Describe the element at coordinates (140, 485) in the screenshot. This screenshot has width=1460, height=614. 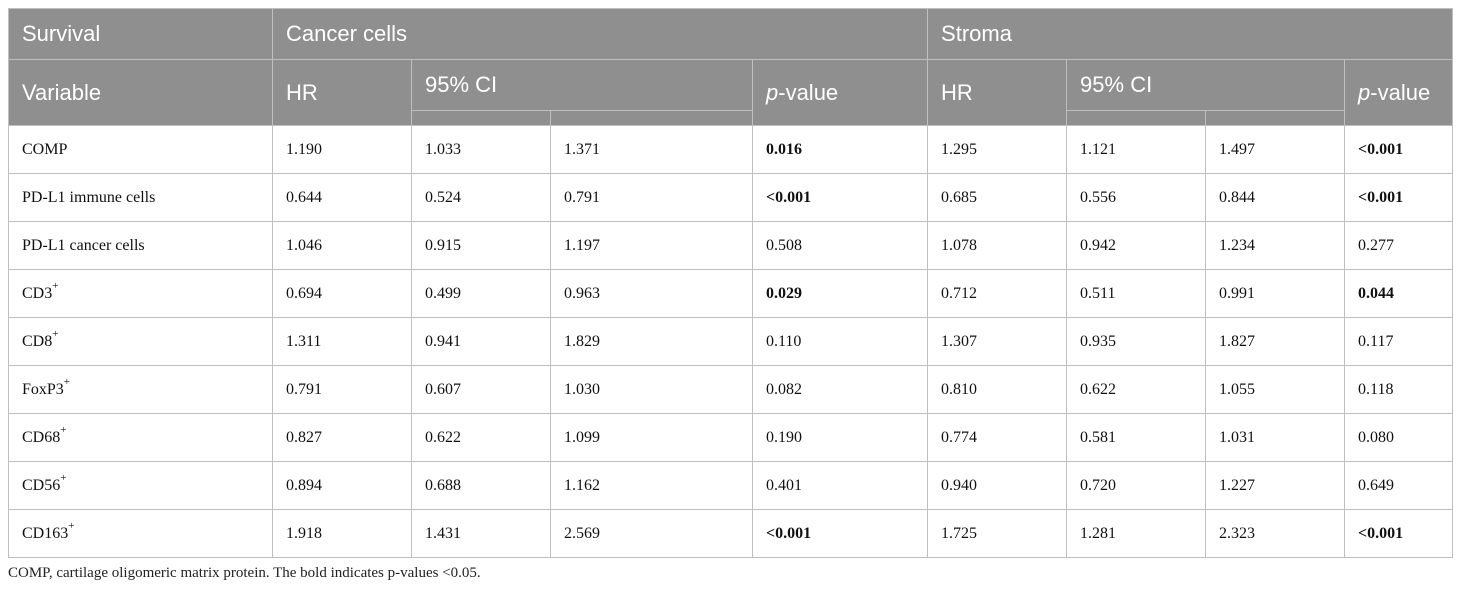
I see `variable-cell: CD56+` at that location.